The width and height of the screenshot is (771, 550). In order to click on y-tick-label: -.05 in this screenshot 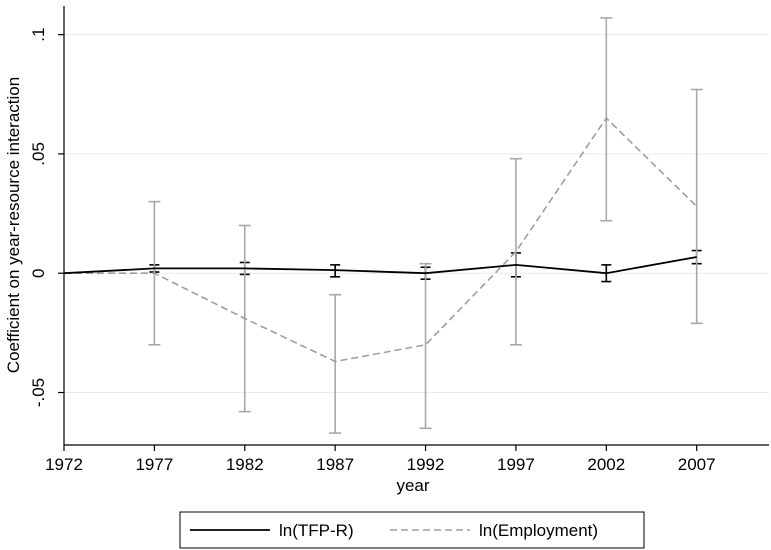, I will do `click(38, 392)`.